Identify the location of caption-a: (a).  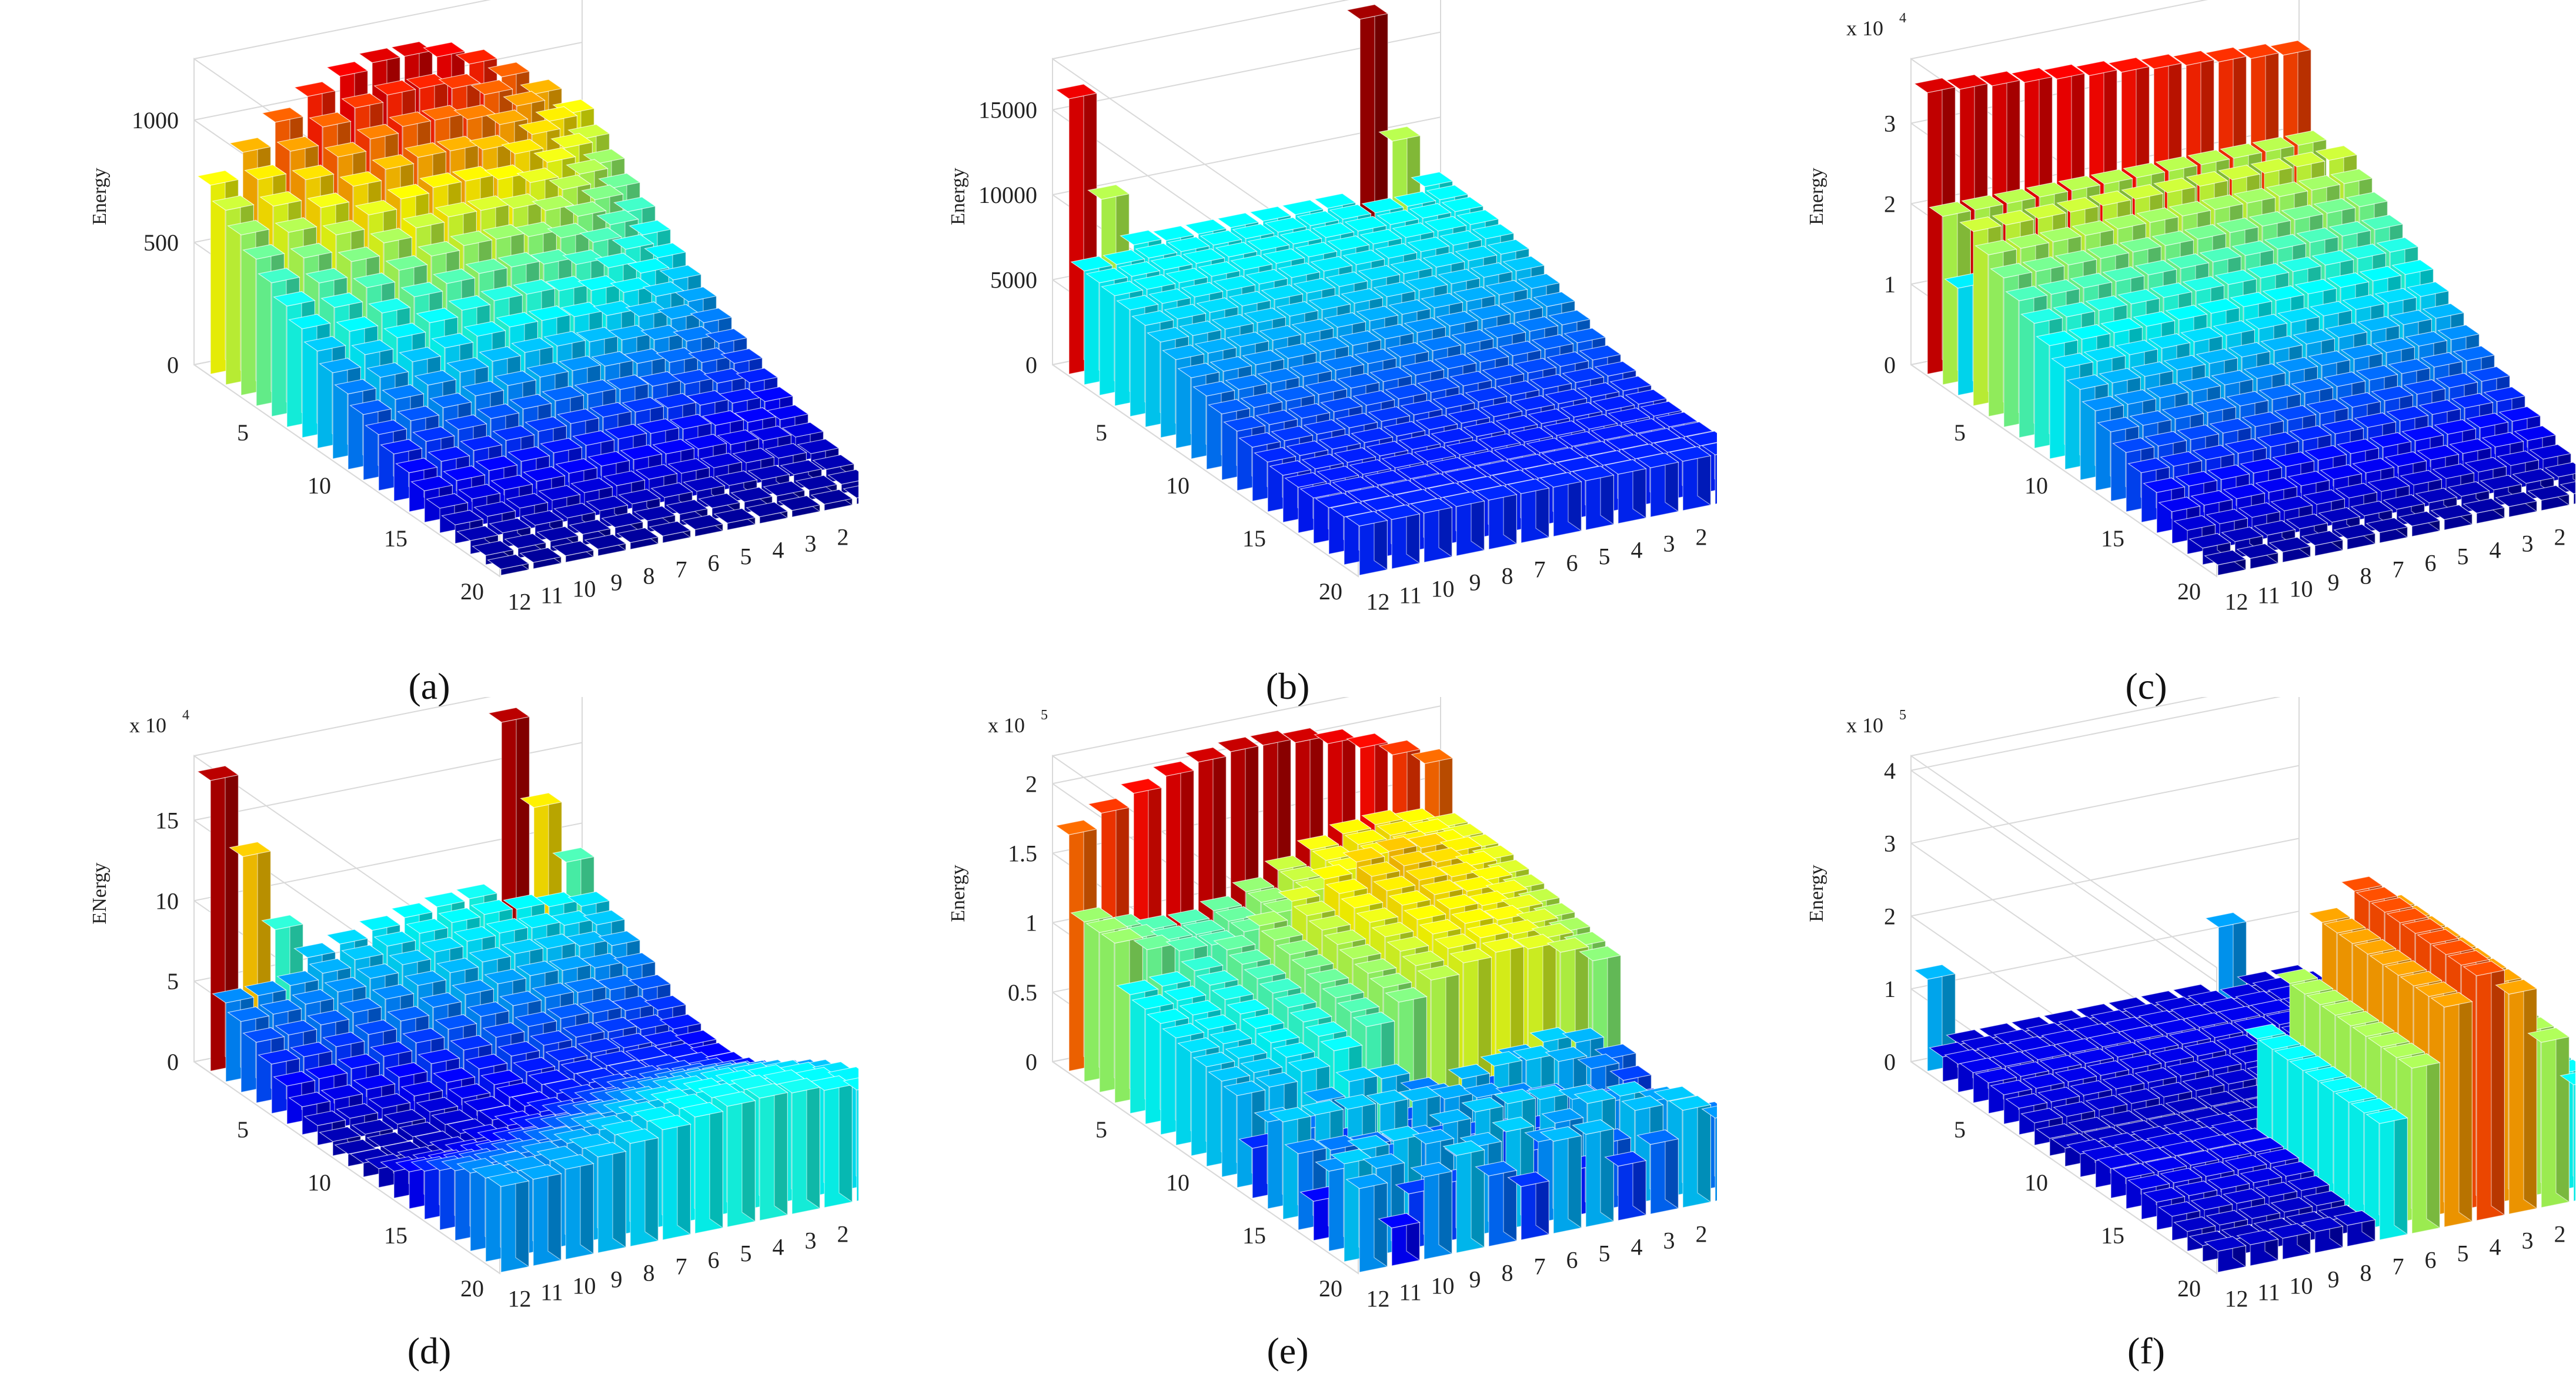
(429, 686).